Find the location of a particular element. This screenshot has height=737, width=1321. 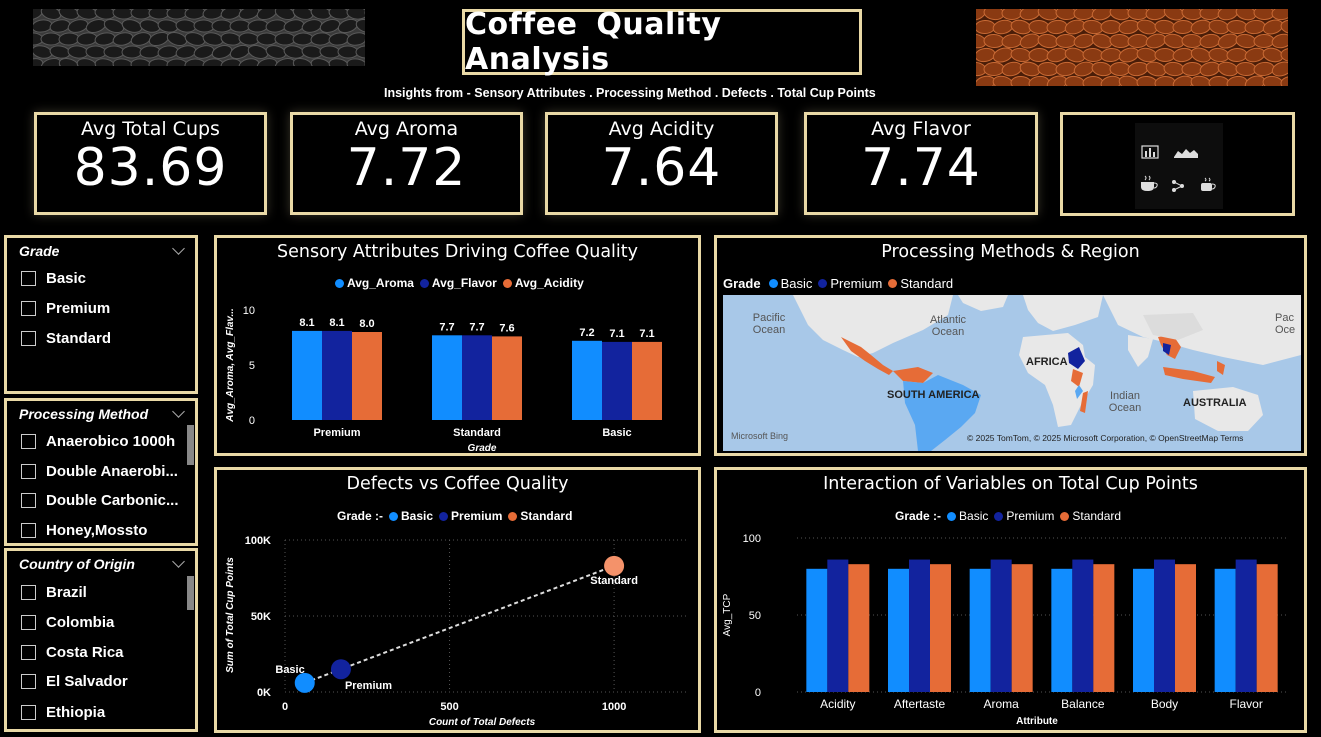

x-axis-label: Grade is located at coordinates (482, 448).